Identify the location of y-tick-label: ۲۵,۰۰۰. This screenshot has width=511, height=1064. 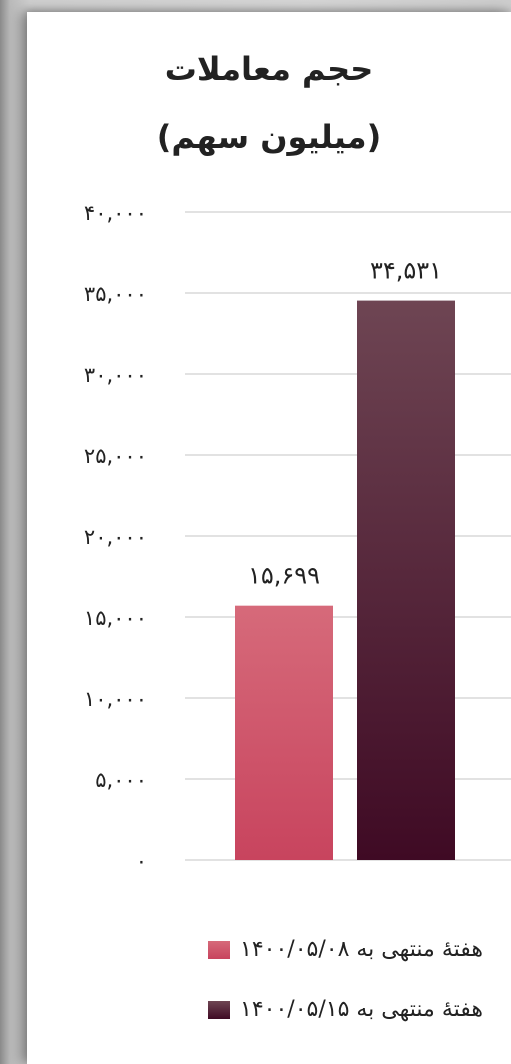
(115, 456).